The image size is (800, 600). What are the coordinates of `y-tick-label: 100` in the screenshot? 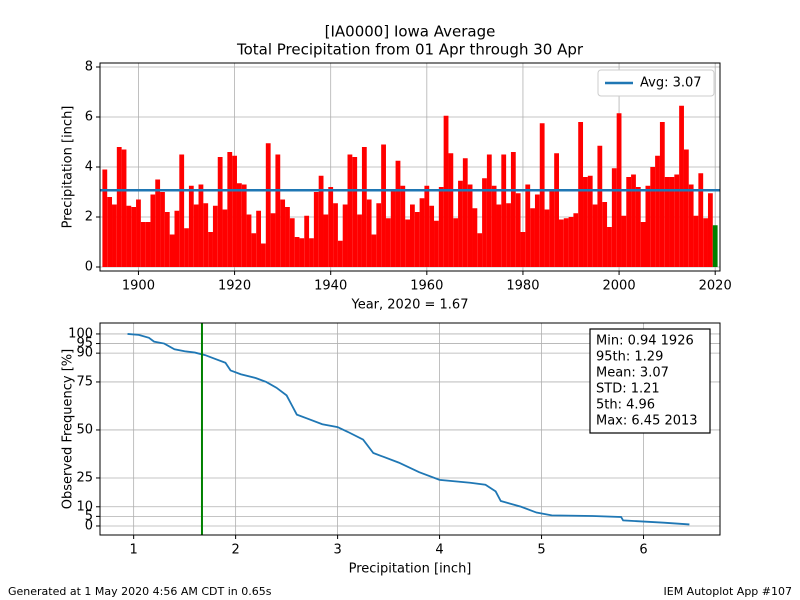 It's located at (80, 333).